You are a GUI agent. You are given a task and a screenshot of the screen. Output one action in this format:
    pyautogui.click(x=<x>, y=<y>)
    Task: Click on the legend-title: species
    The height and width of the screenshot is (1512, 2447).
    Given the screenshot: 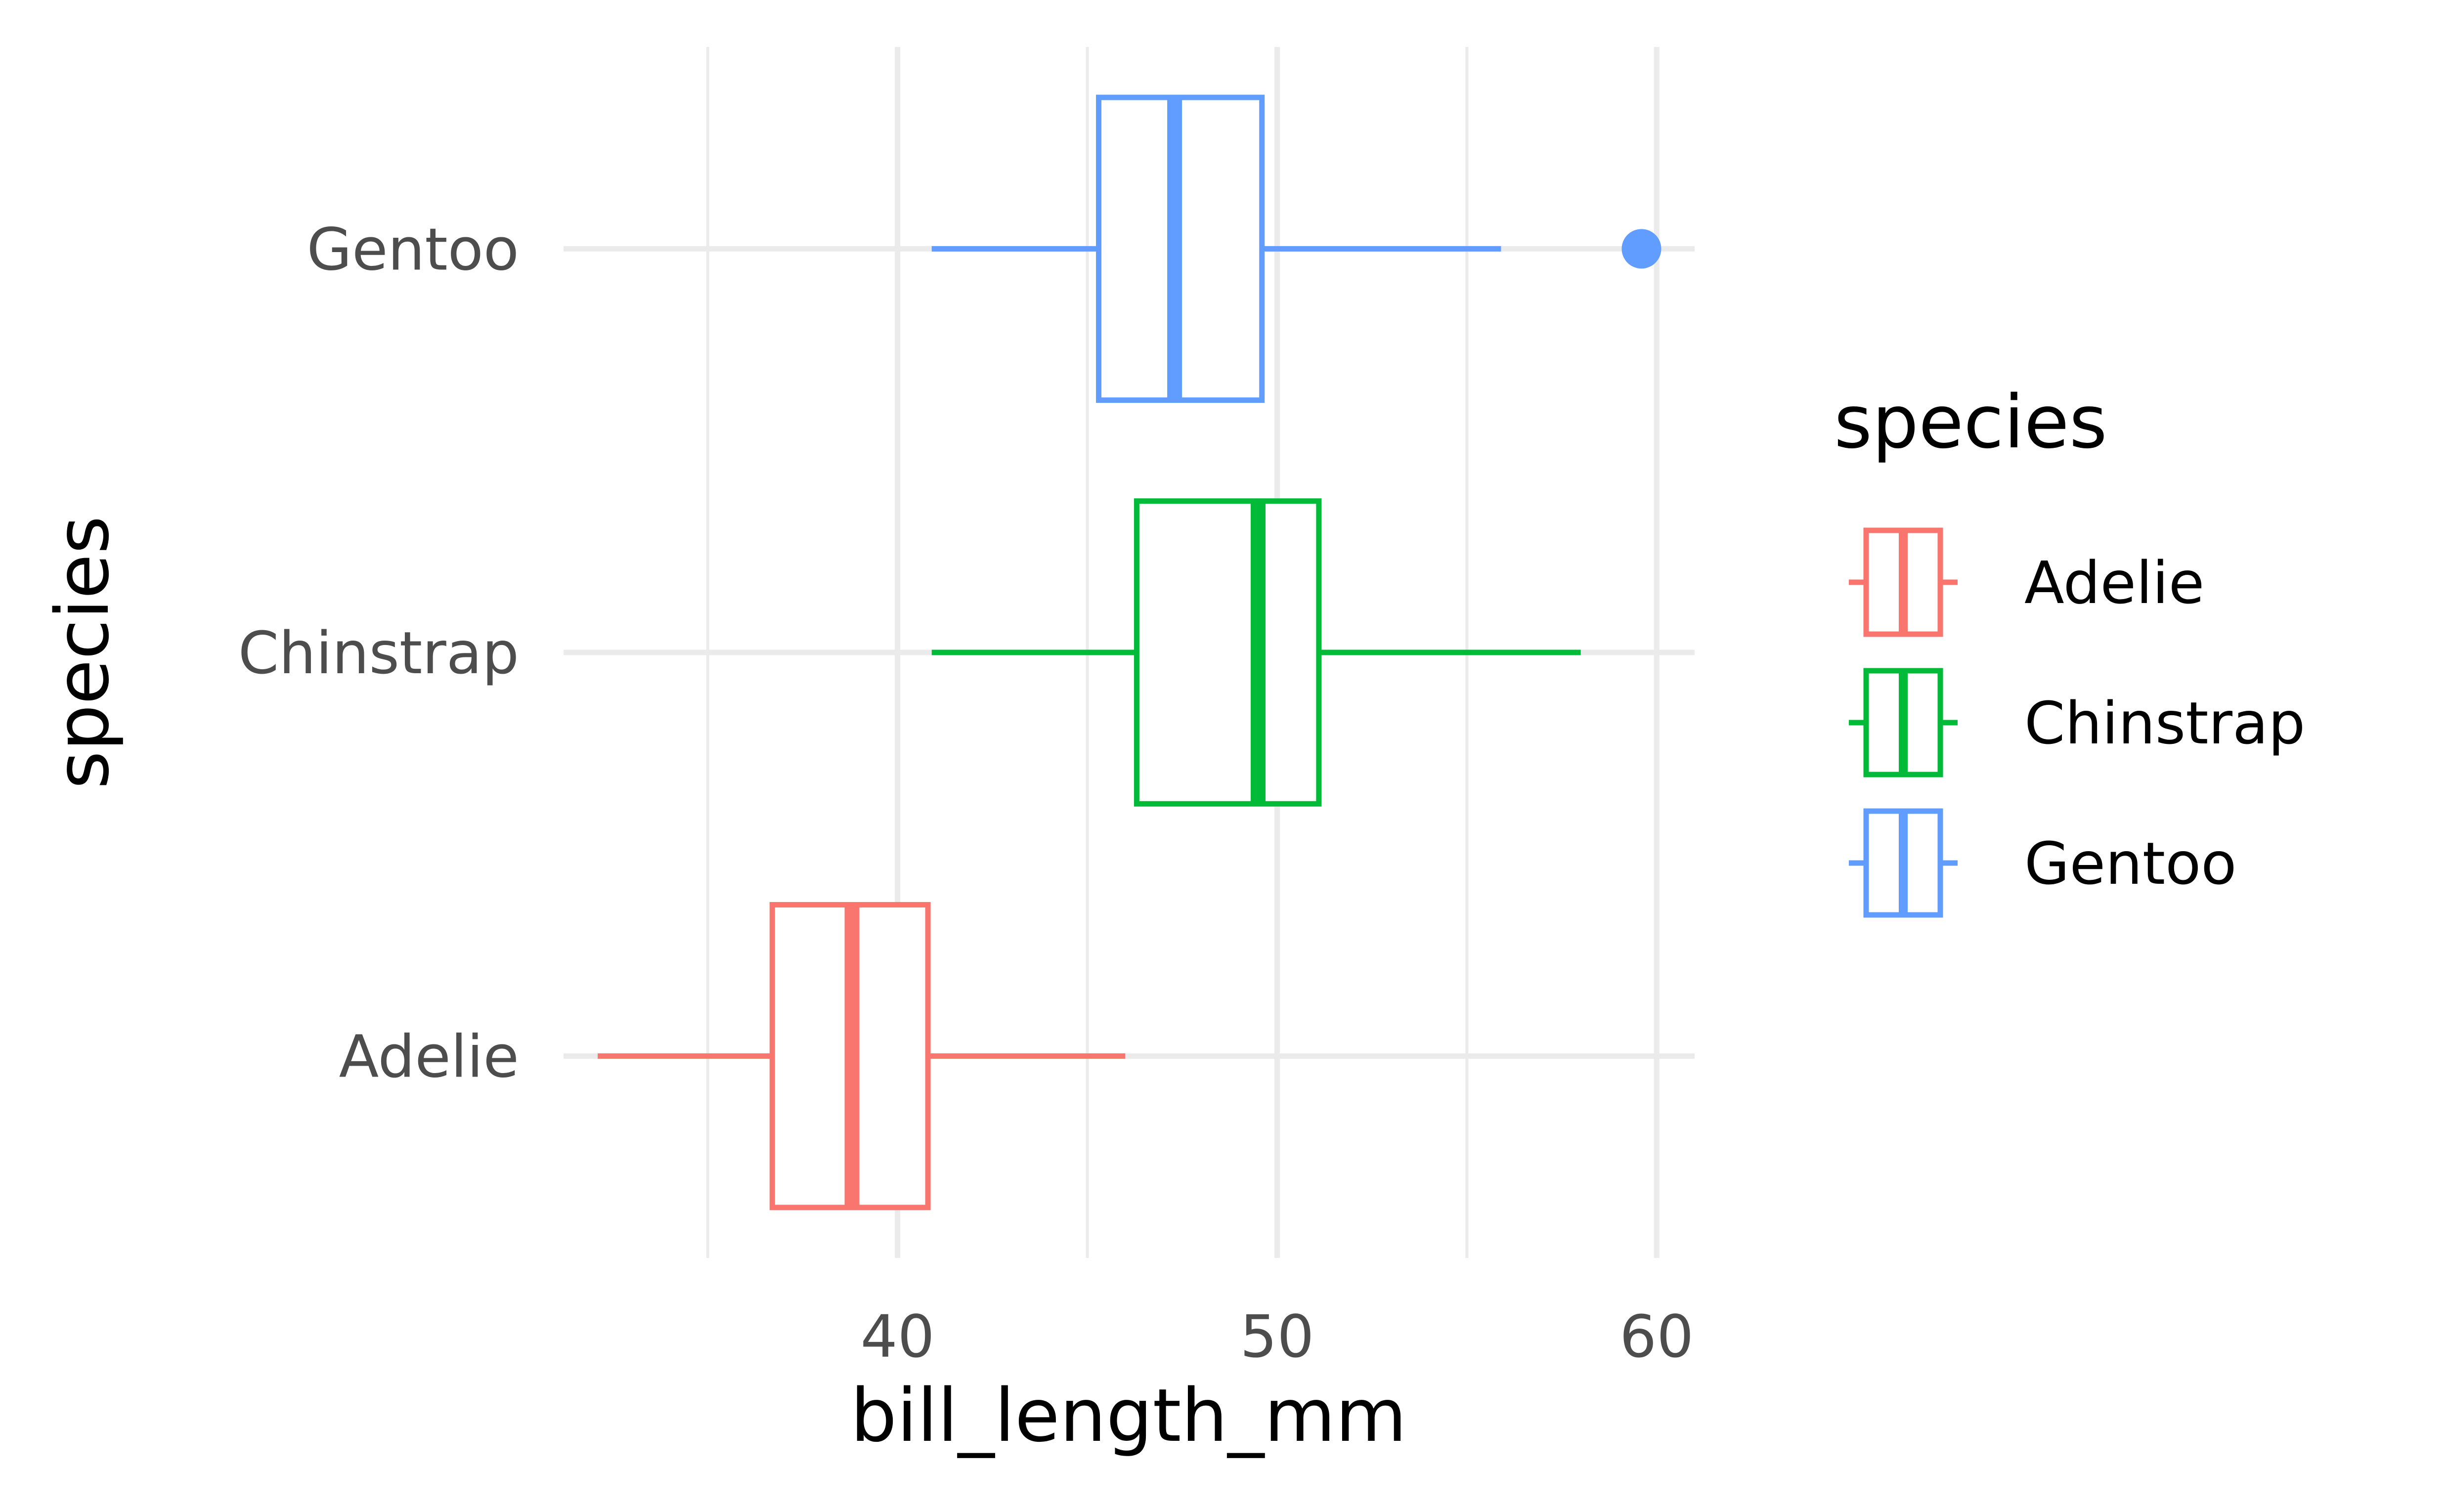 What is the action you would take?
    pyautogui.click(x=1970, y=423)
    